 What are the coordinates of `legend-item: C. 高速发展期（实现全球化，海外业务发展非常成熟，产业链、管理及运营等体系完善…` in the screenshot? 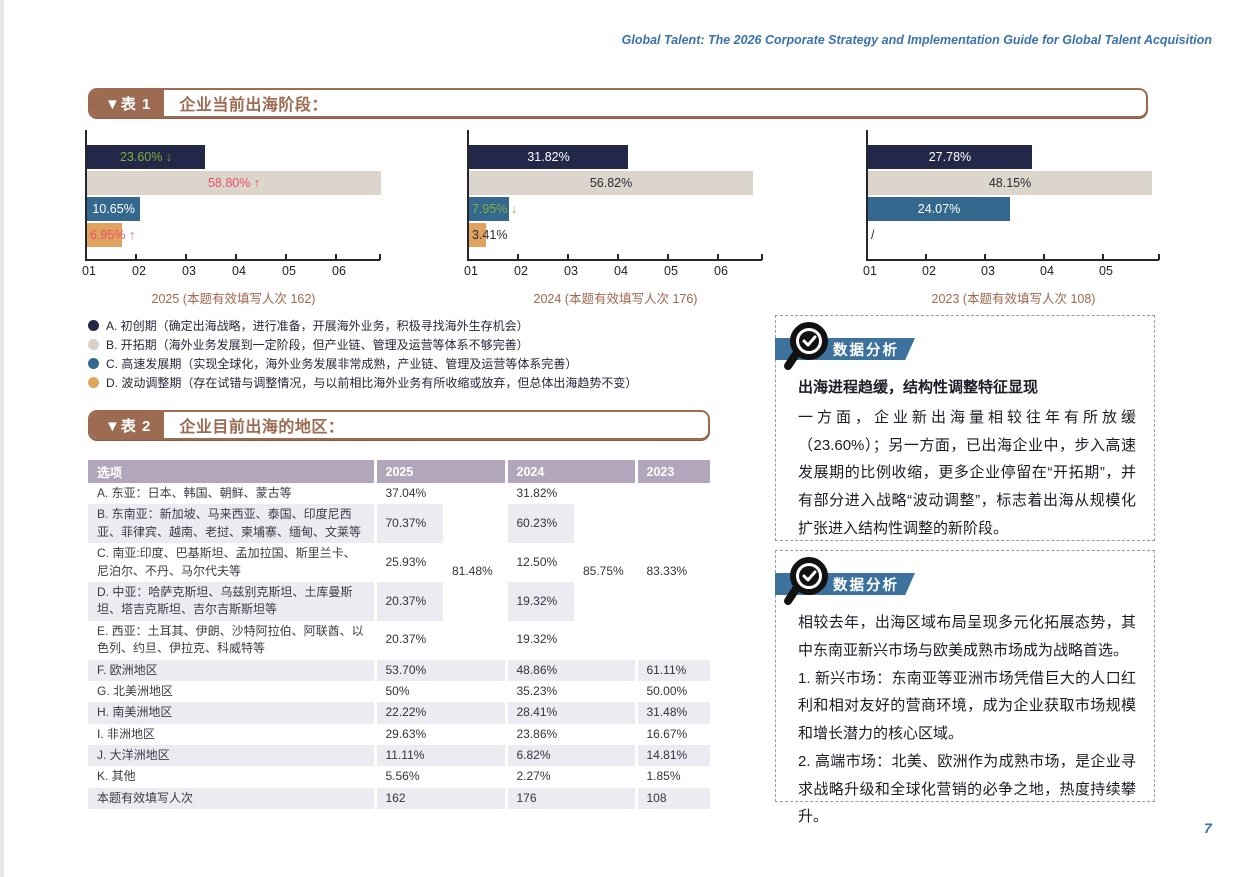 It's located at (362, 363).